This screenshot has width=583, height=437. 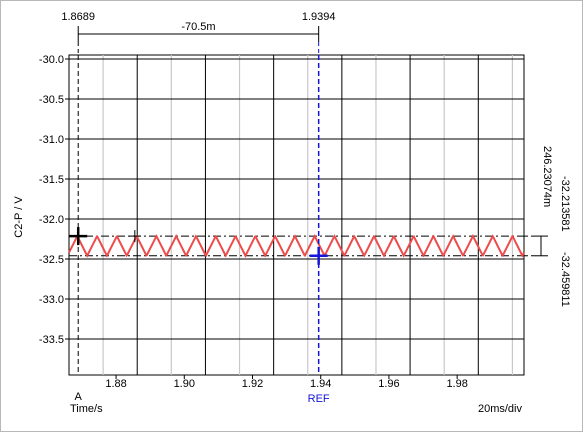 What do you see at coordinates (115, 384) in the screenshot?
I see `x-tick-label: 1.88` at bounding box center [115, 384].